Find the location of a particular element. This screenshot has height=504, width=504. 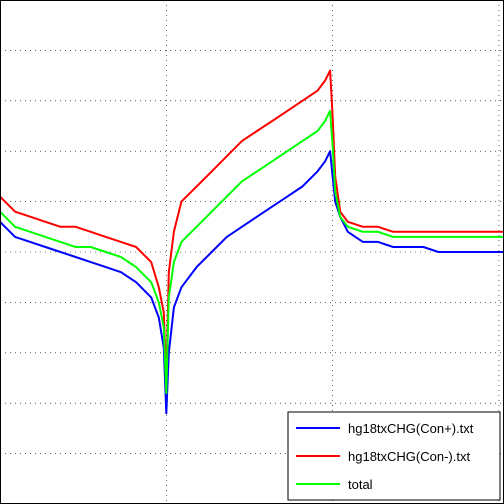

legend-label-con-minus: hg18txCHG(Con-).txt is located at coordinates (409, 456).